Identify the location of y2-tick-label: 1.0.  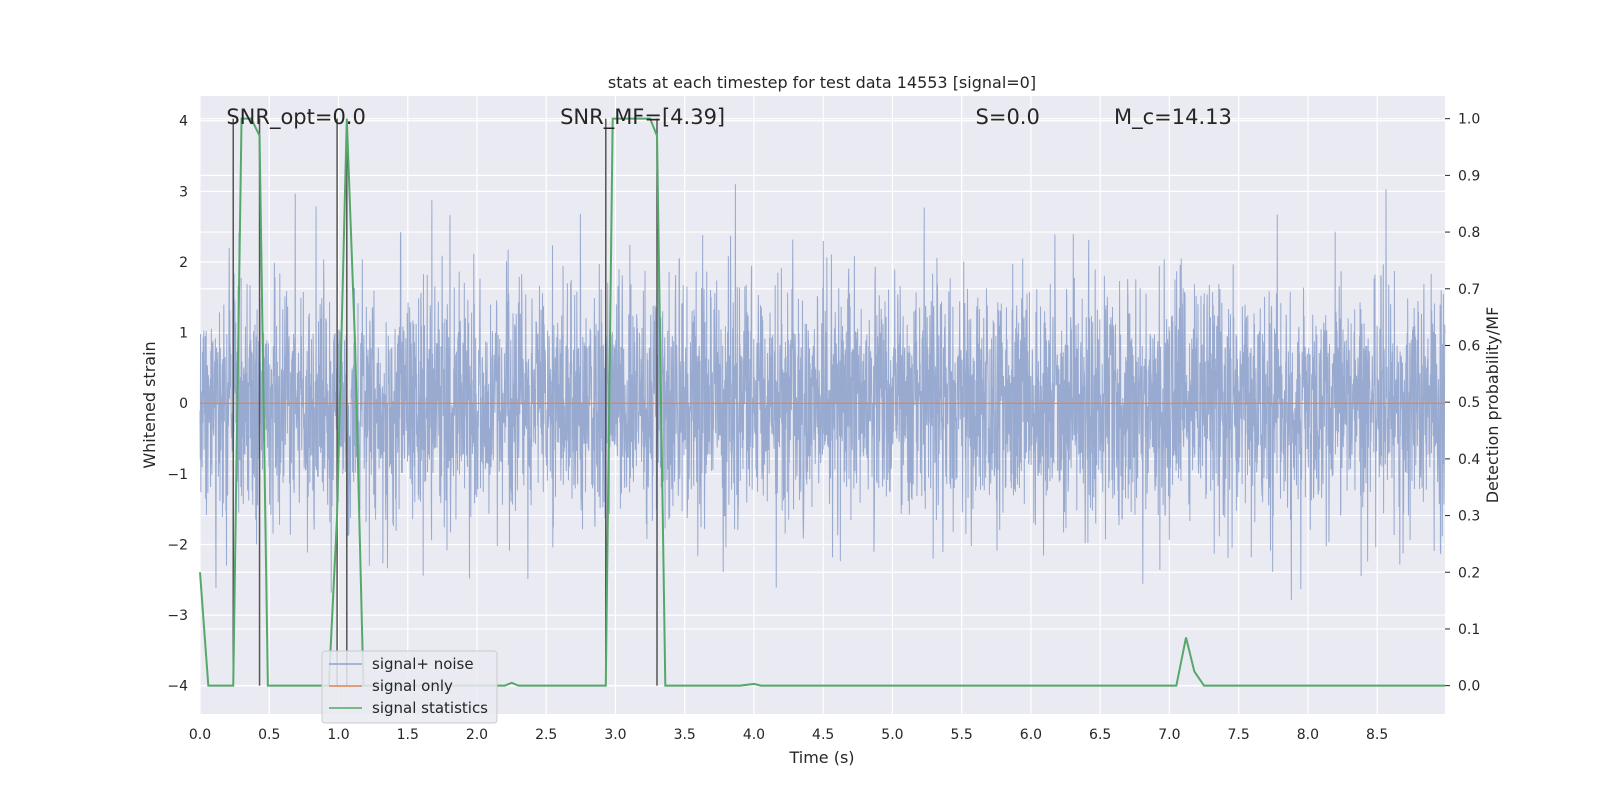
(1469, 120).